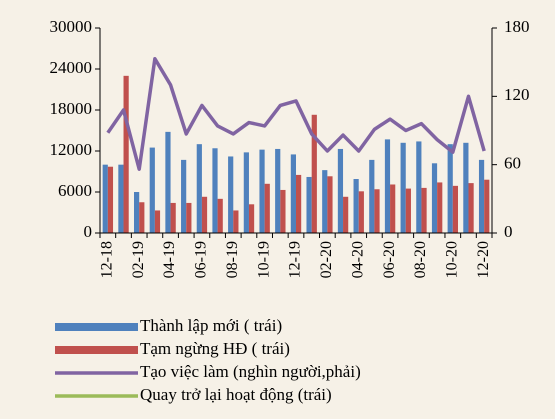 This screenshot has width=555, height=419. What do you see at coordinates (483, 259) in the screenshot?
I see `x-tick-label: 12-20` at bounding box center [483, 259].